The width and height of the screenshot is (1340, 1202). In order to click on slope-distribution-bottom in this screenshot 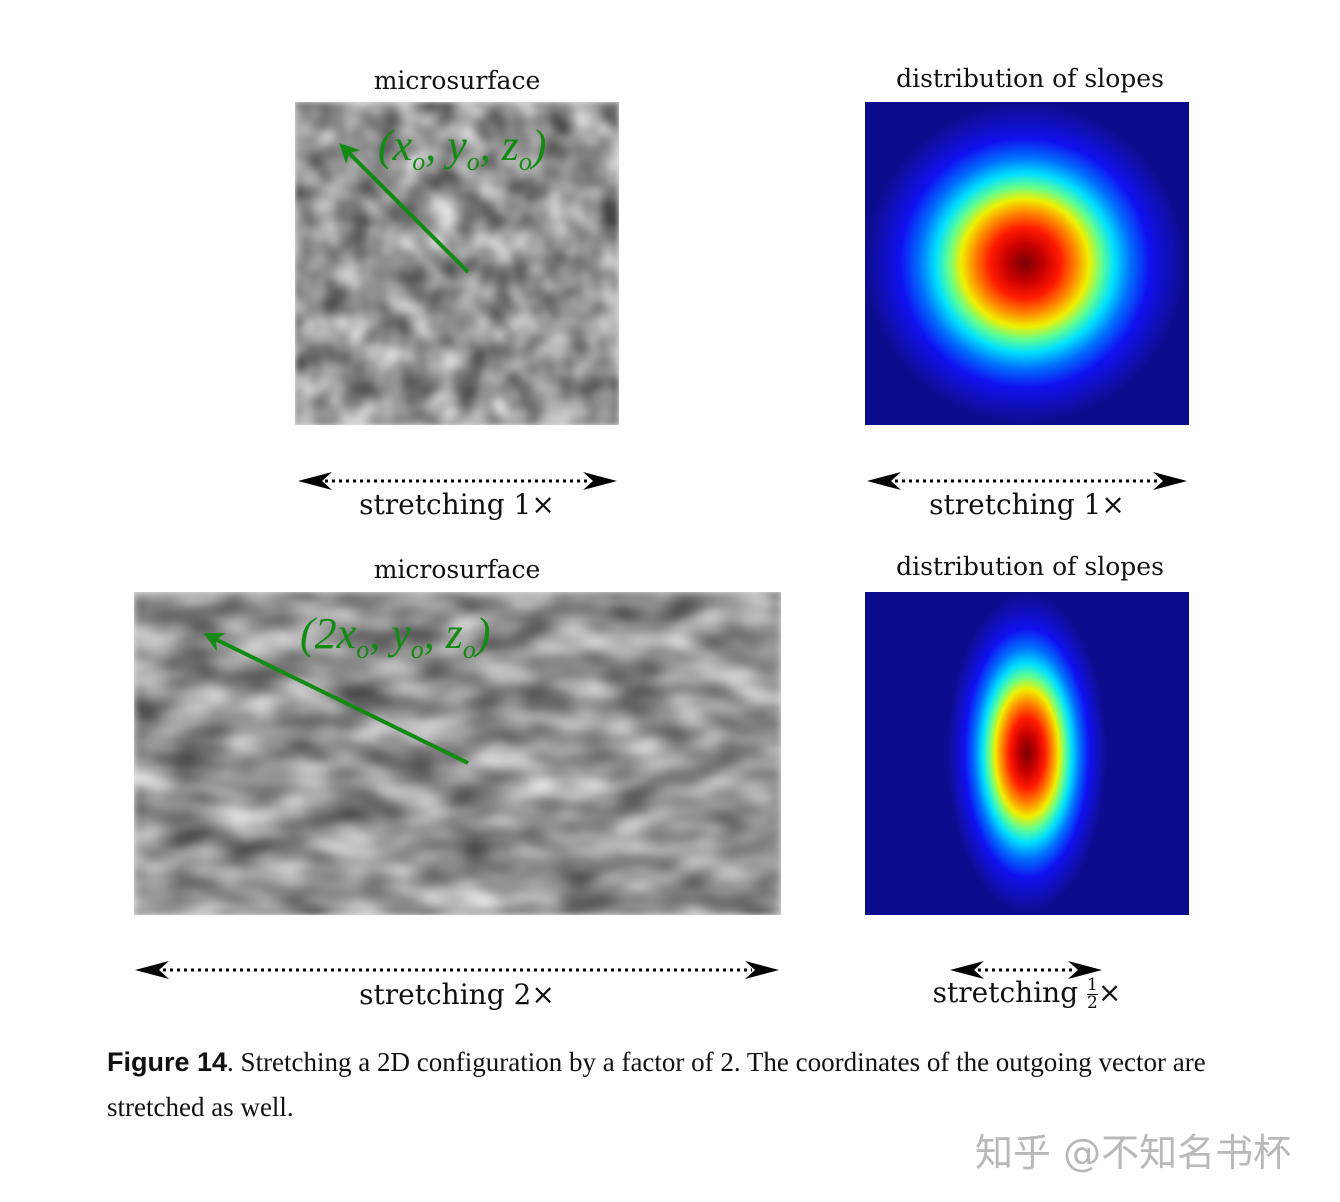, I will do `click(1027, 753)`.